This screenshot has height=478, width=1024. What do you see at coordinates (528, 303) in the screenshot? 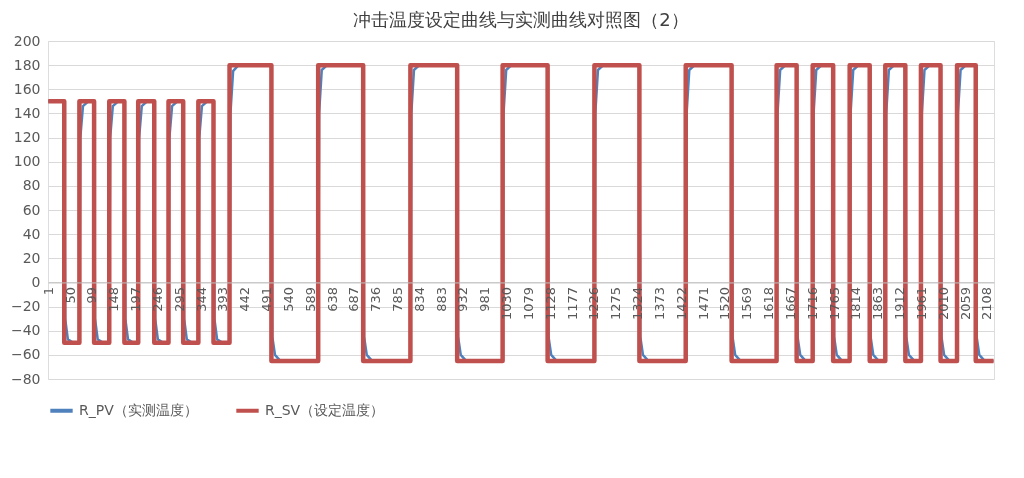
I see `x-tick-label: 1079` at bounding box center [528, 303].